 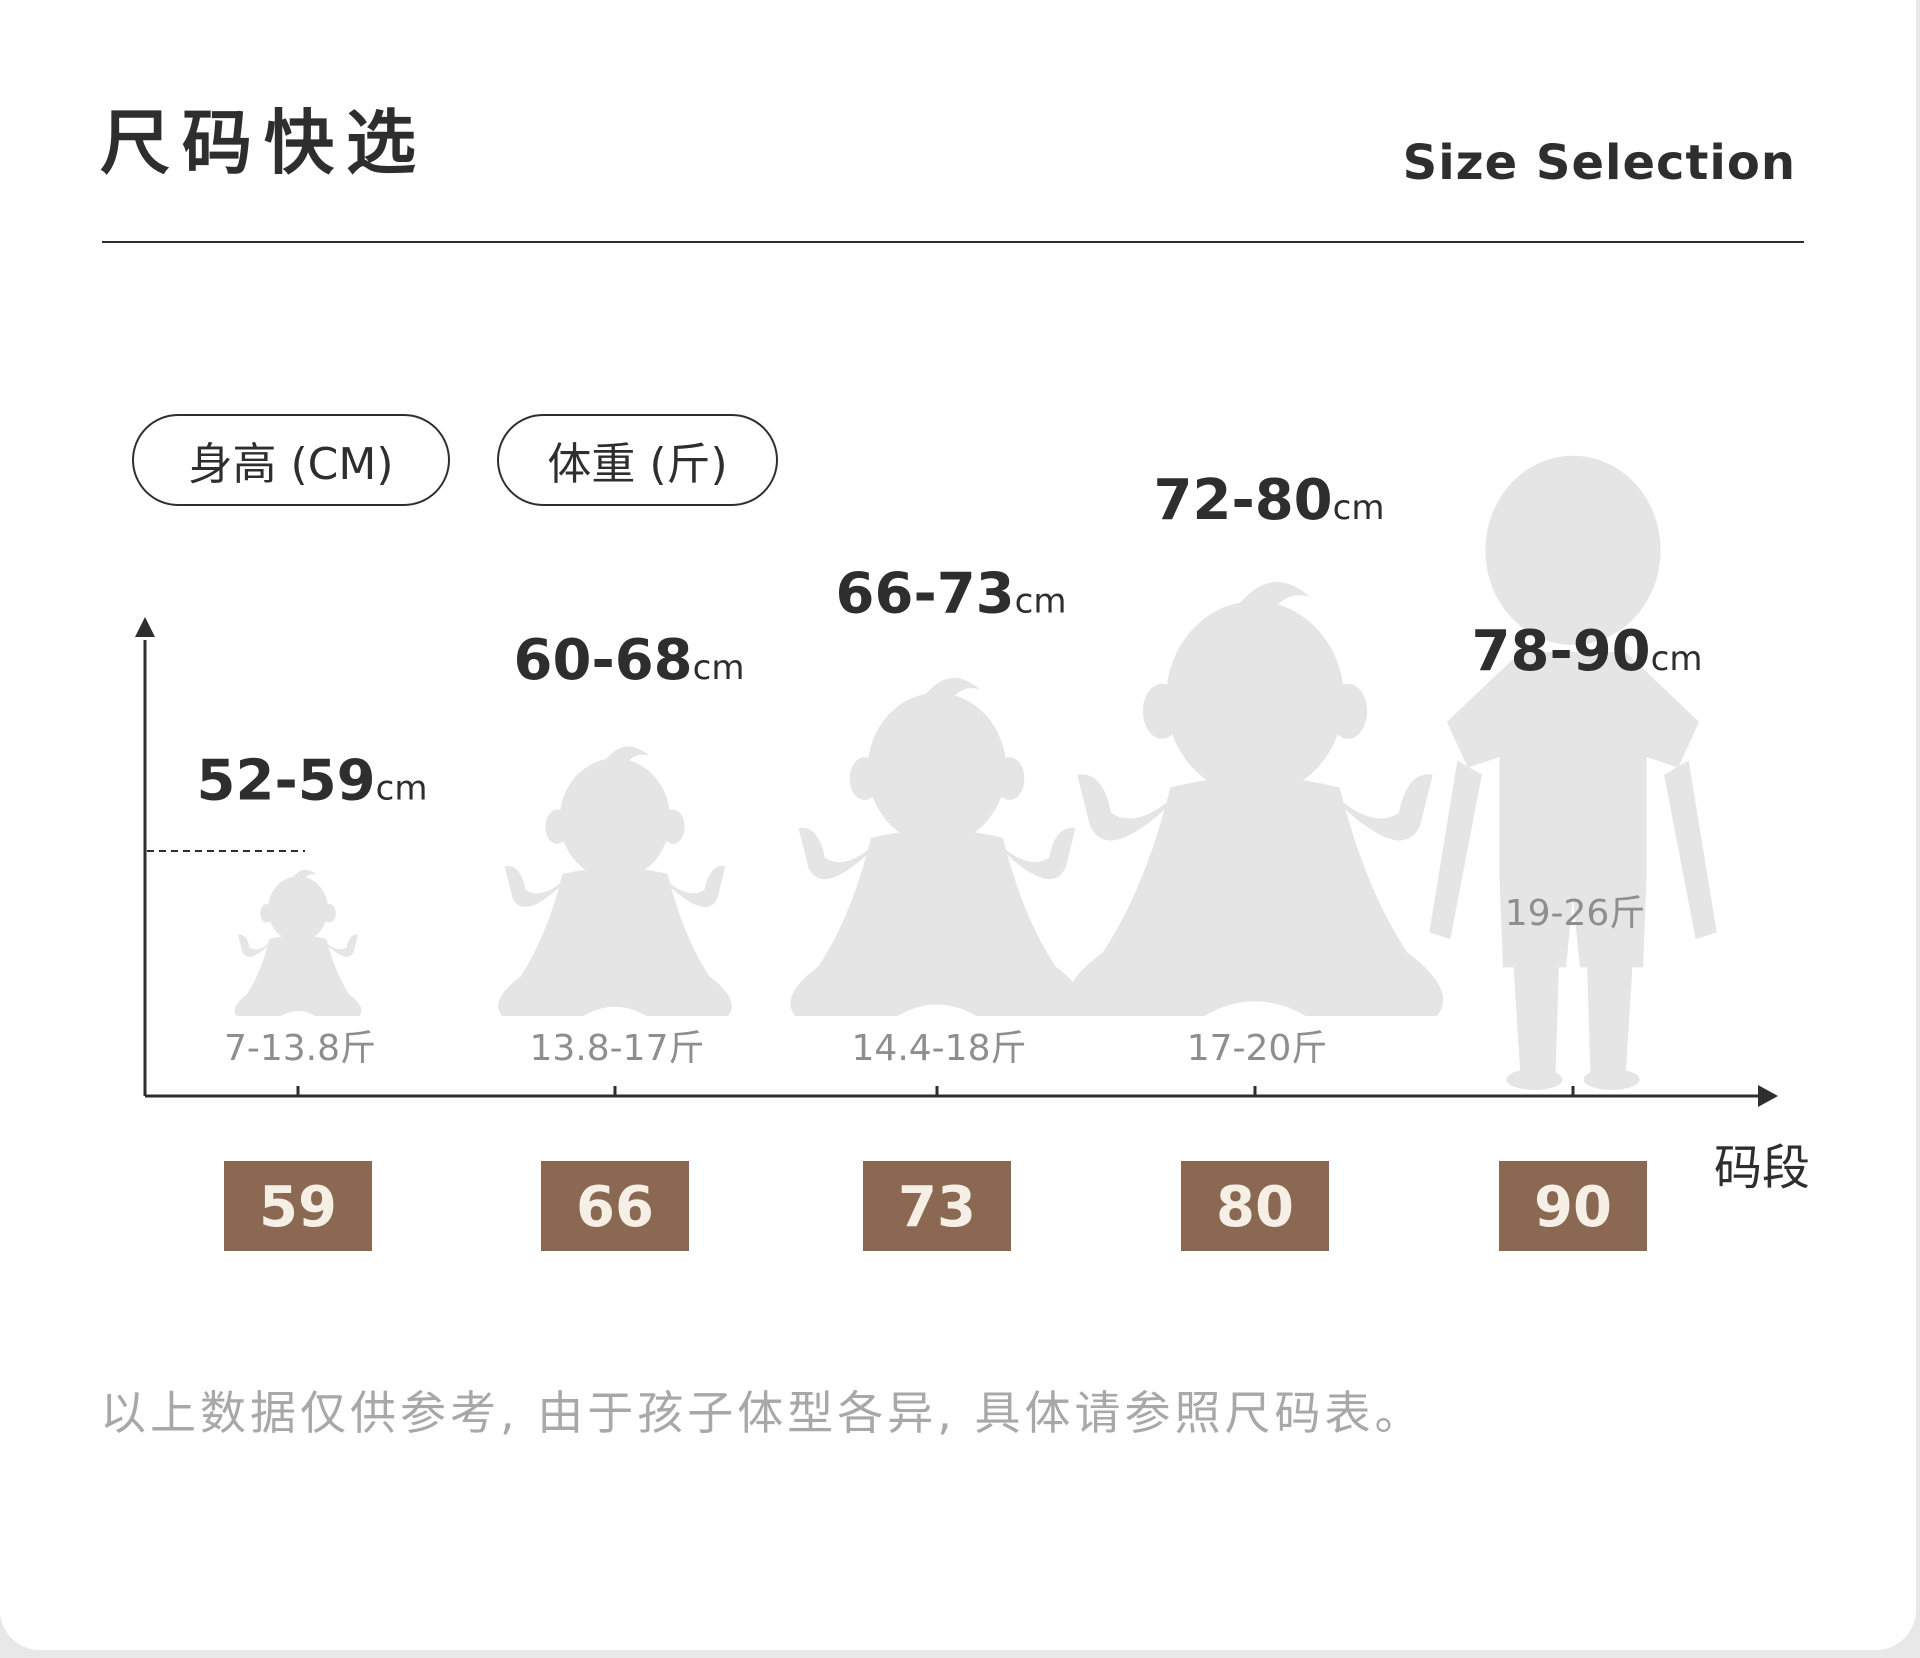 I want to click on left-leg-shape, so click(x=1536, y=1019).